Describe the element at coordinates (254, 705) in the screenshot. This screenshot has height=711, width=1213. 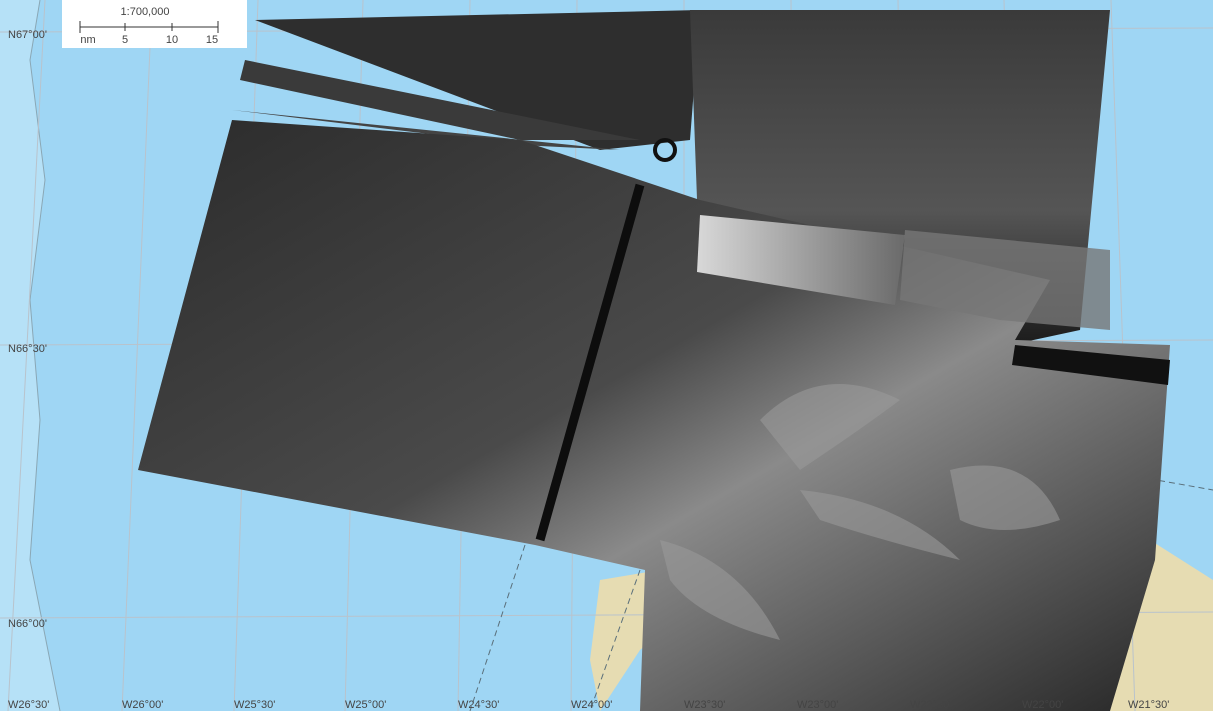
I see `longitude-label: W25°30'` at that location.